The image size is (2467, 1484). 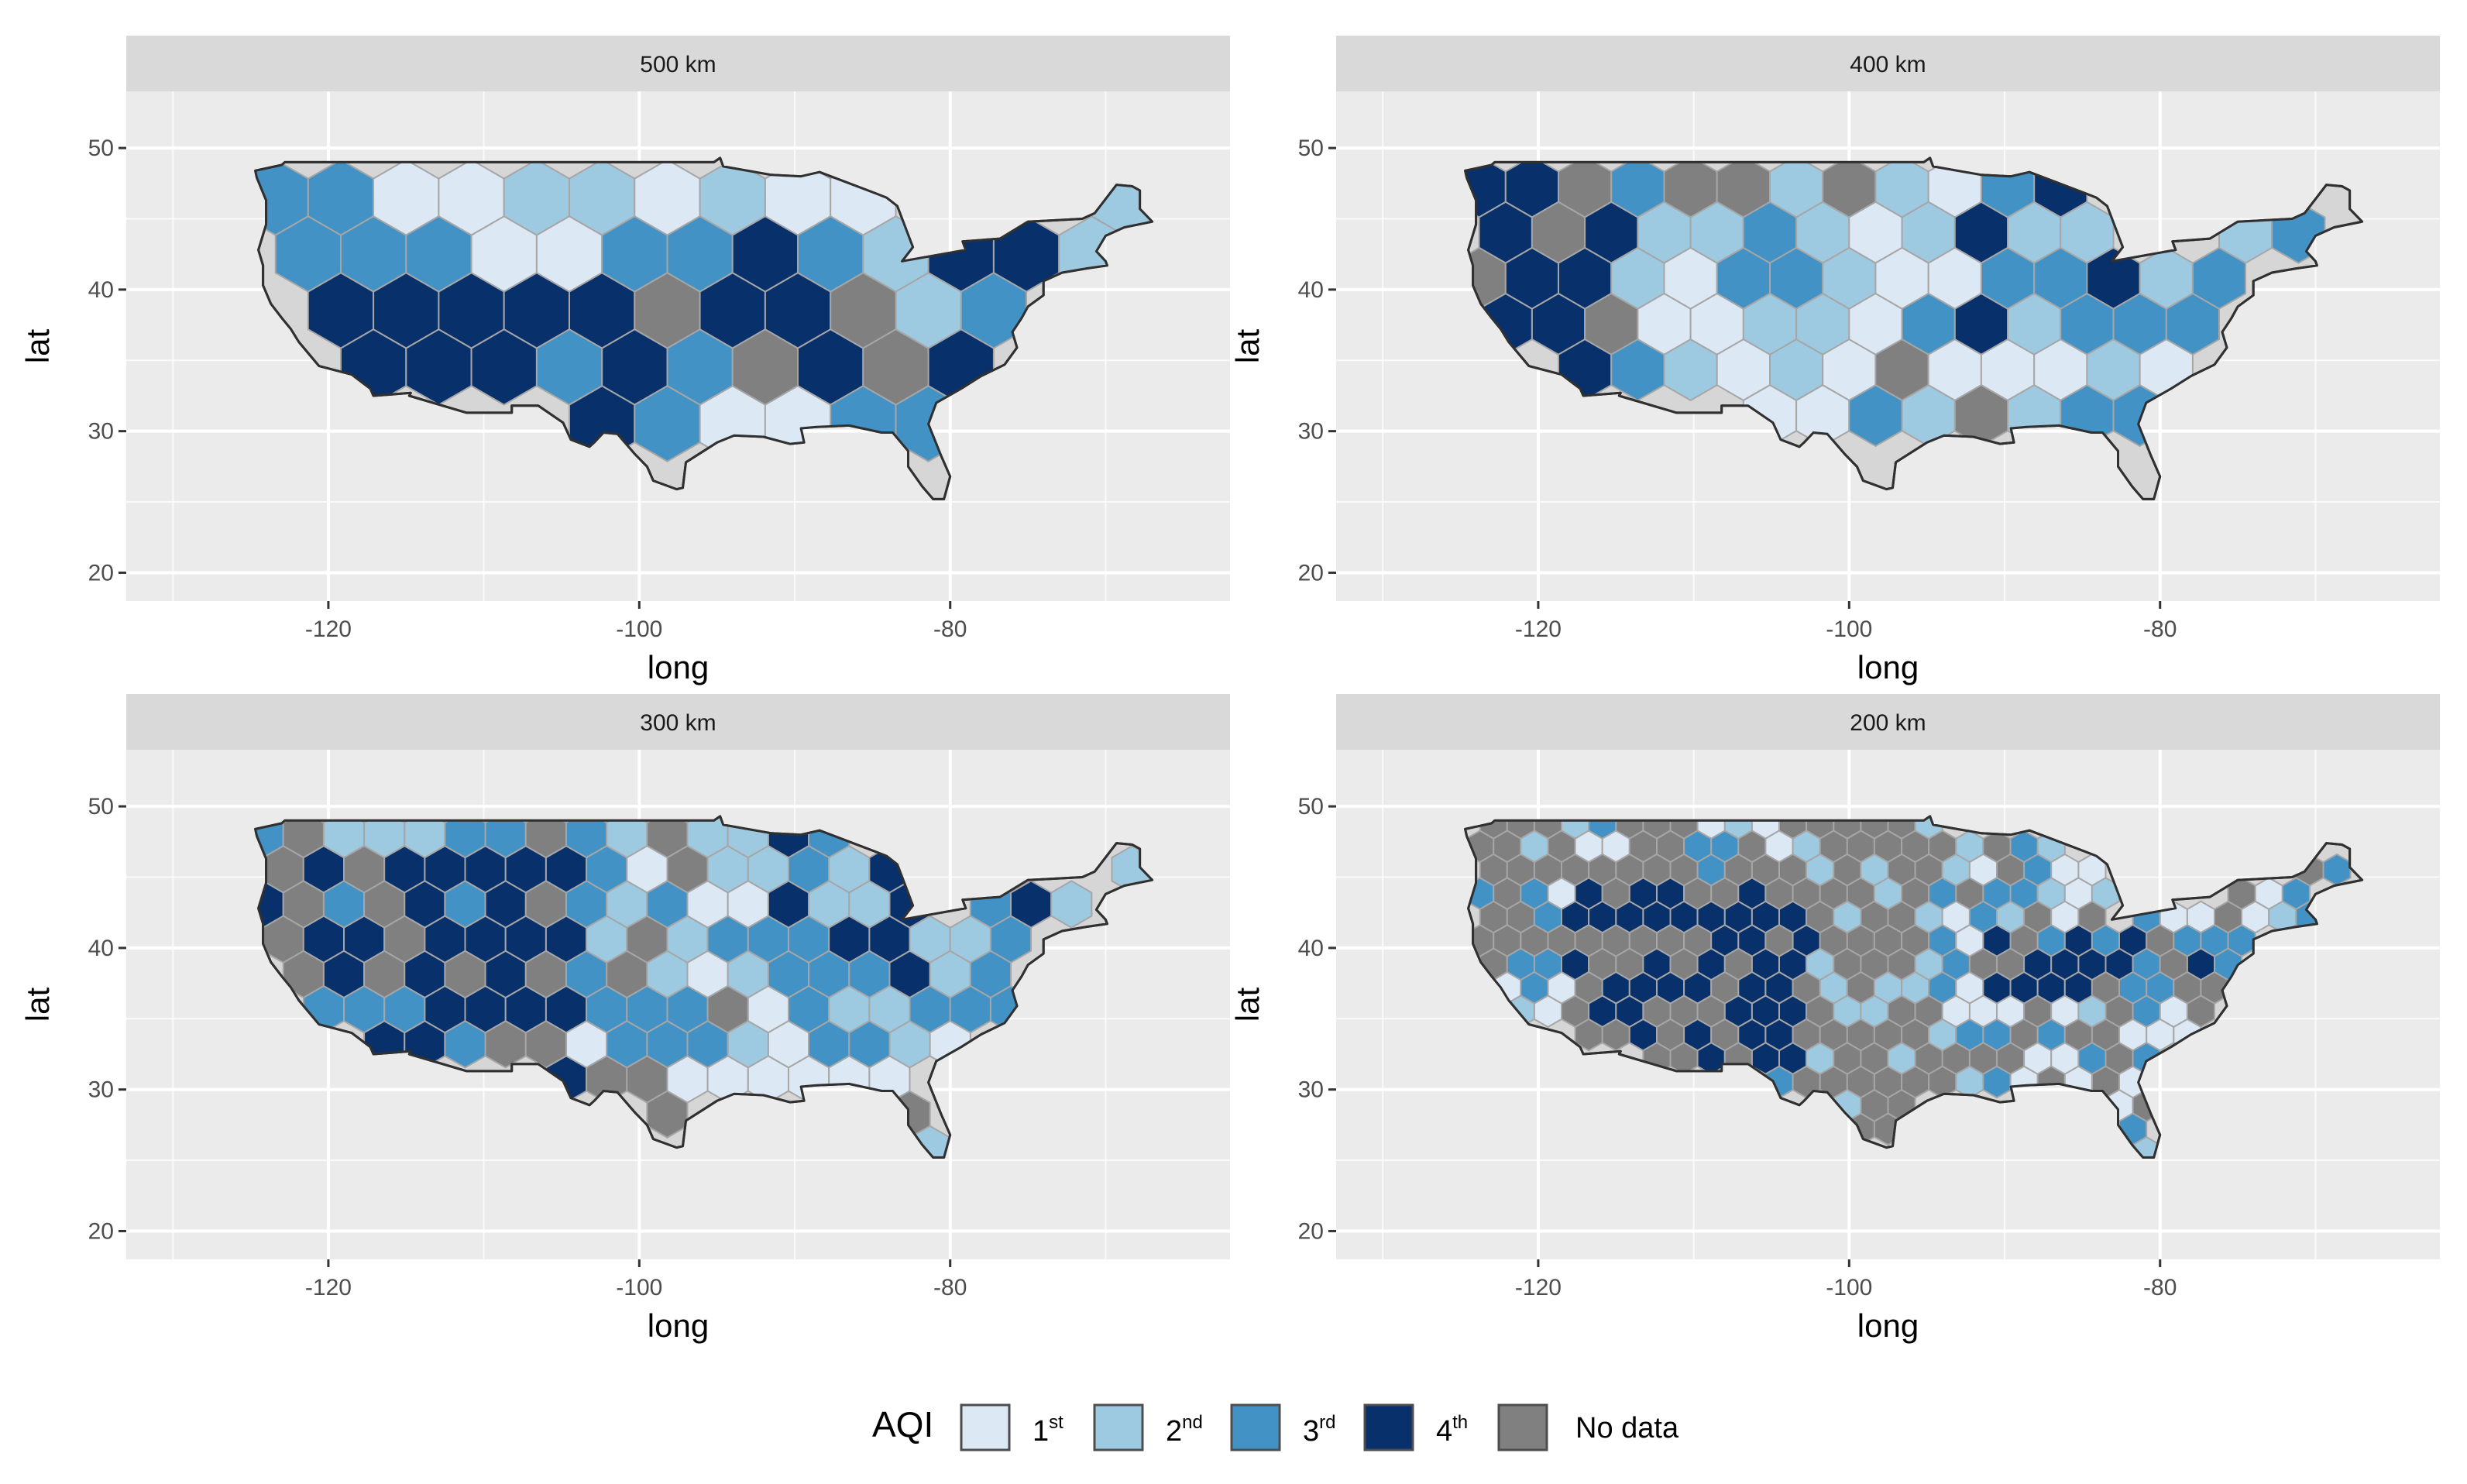 What do you see at coordinates (1452, 1430) in the screenshot?
I see `legend-label-4th: 4th` at bounding box center [1452, 1430].